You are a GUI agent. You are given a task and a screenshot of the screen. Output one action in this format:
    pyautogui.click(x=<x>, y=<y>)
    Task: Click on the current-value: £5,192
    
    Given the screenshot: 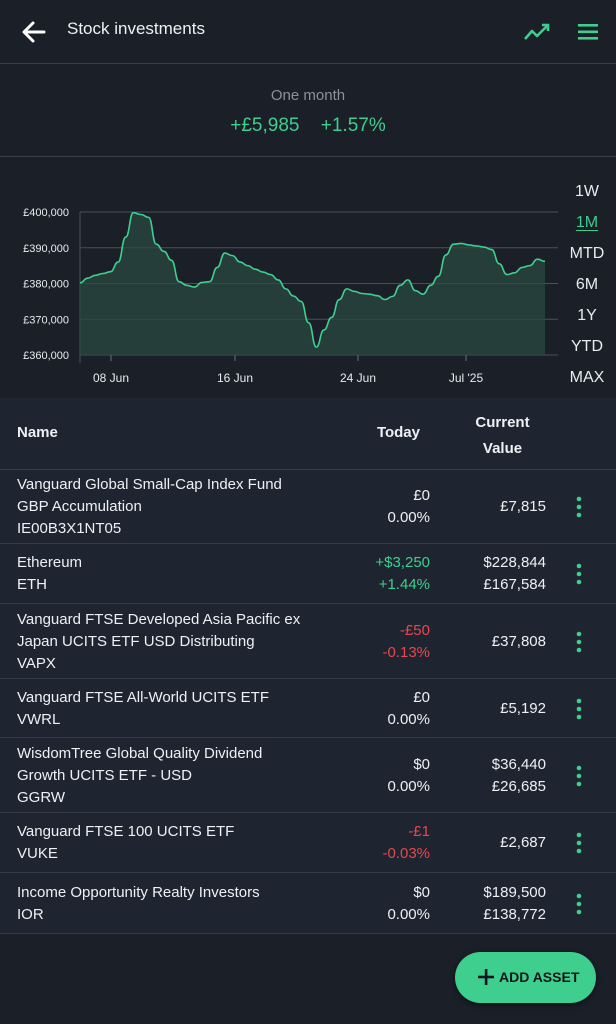 What is the action you would take?
    pyautogui.click(x=523, y=709)
    